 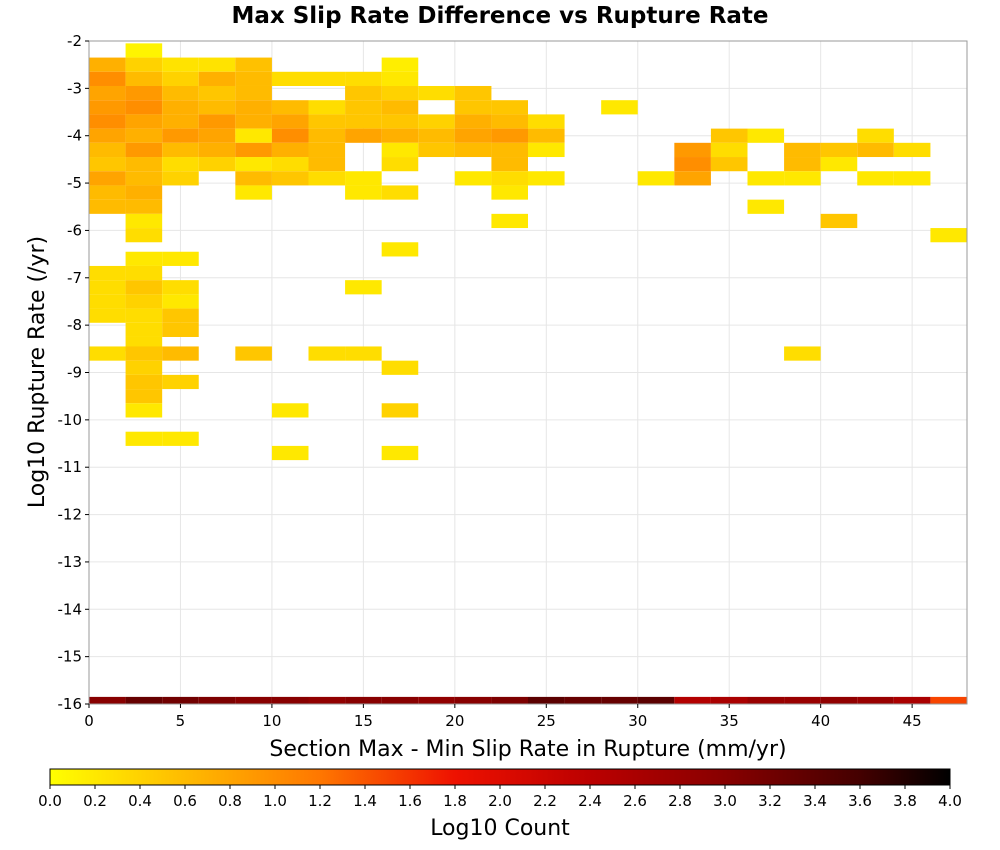 What do you see at coordinates (185, 801) in the screenshot?
I see `colorbar-tick-label: 0.6` at bounding box center [185, 801].